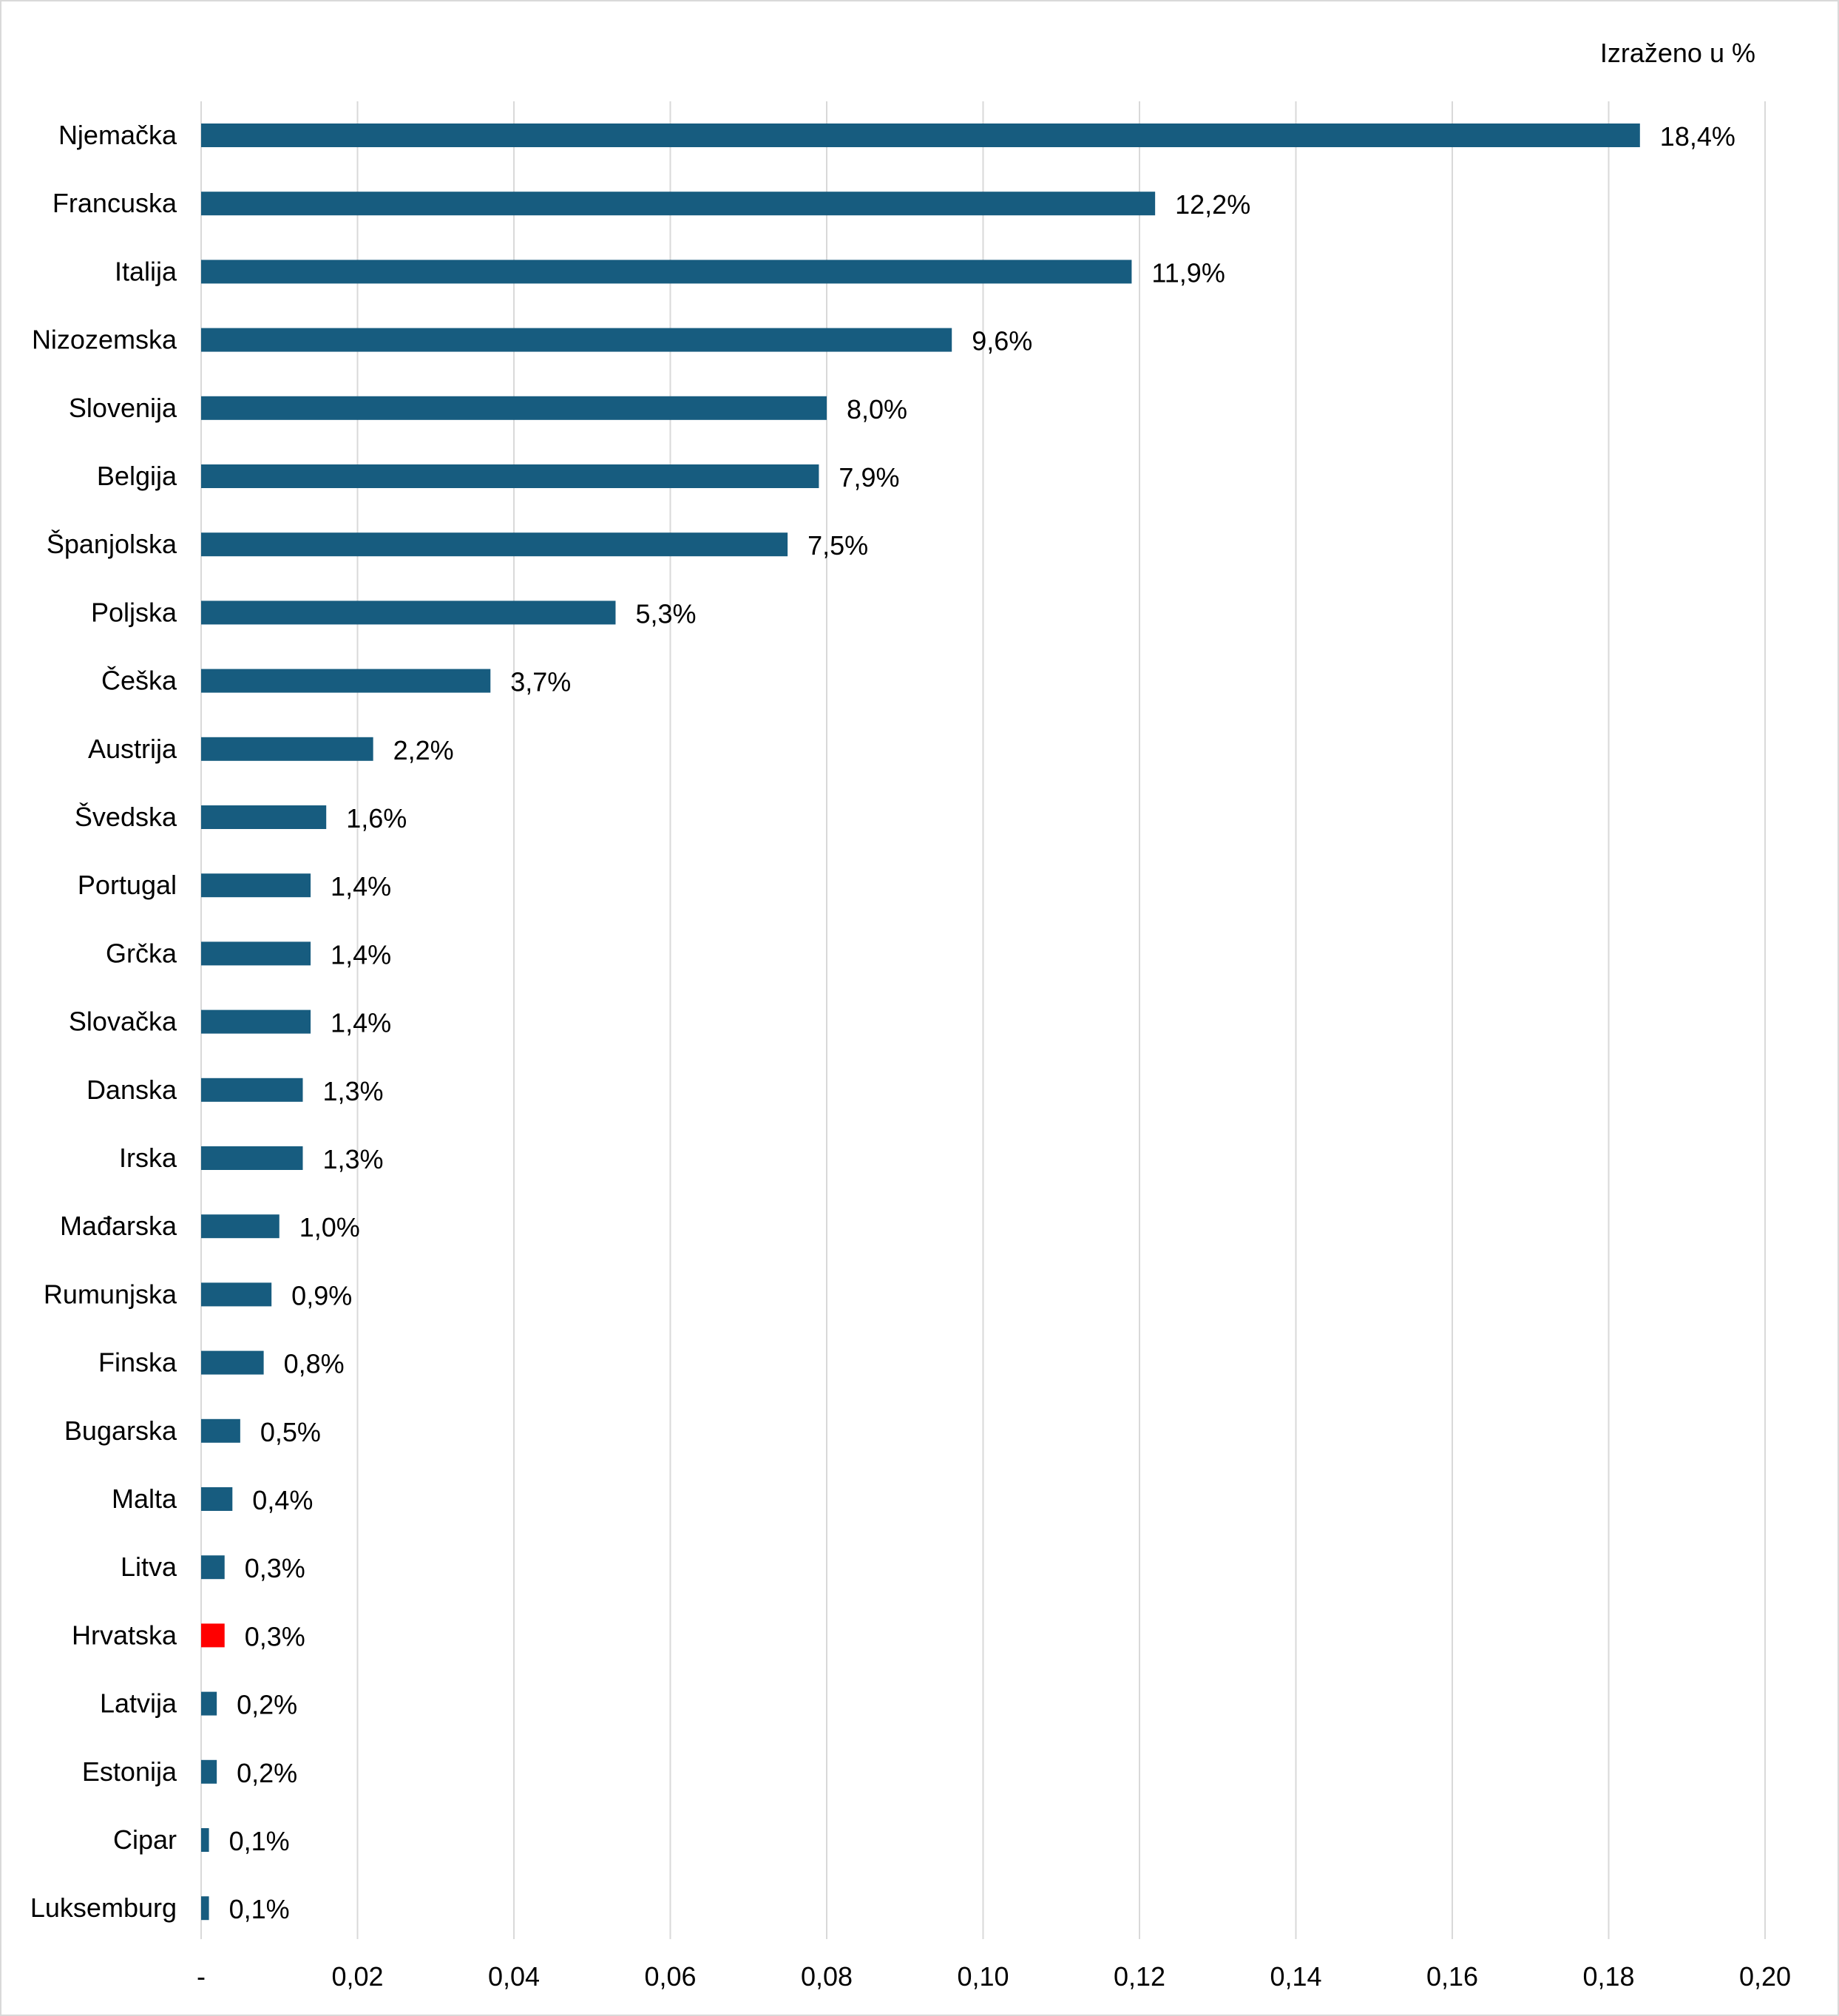 The width and height of the screenshot is (1839, 2016). Describe the element at coordinates (1608, 1977) in the screenshot. I see `x-tick-label: 0,18` at that location.